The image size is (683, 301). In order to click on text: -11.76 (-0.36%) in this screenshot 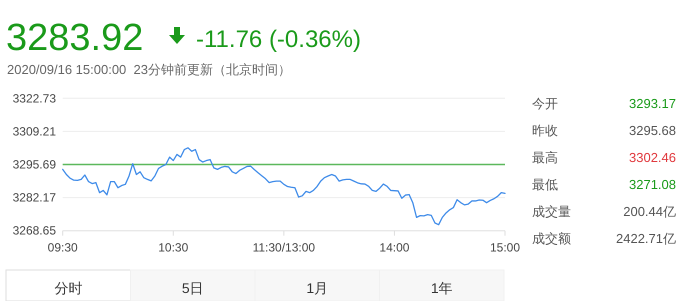, I will do `click(278, 39)`.